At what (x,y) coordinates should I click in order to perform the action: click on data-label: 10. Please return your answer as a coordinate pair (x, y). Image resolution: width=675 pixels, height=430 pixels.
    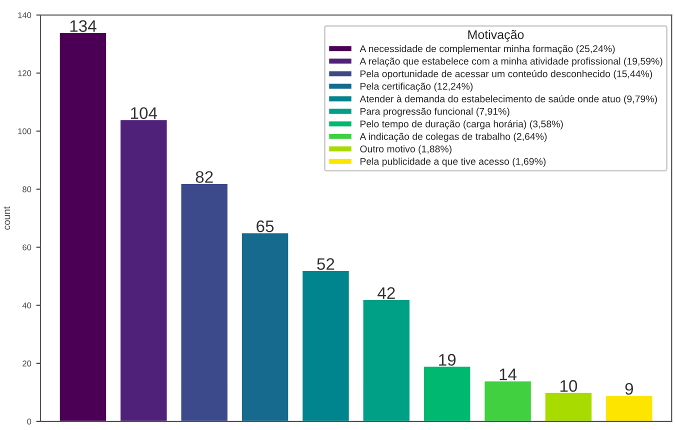
    Looking at the image, I should click on (569, 386).